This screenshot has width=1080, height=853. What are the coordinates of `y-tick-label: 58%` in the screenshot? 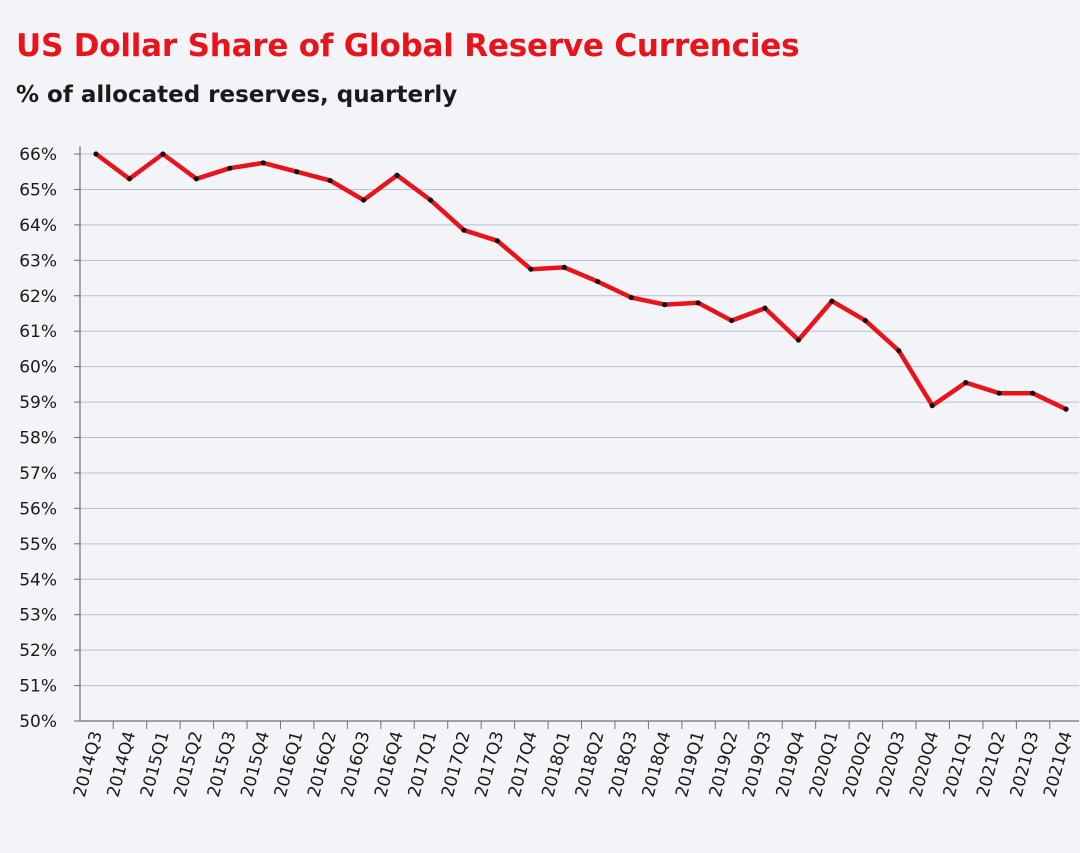 It's located at (38, 439).